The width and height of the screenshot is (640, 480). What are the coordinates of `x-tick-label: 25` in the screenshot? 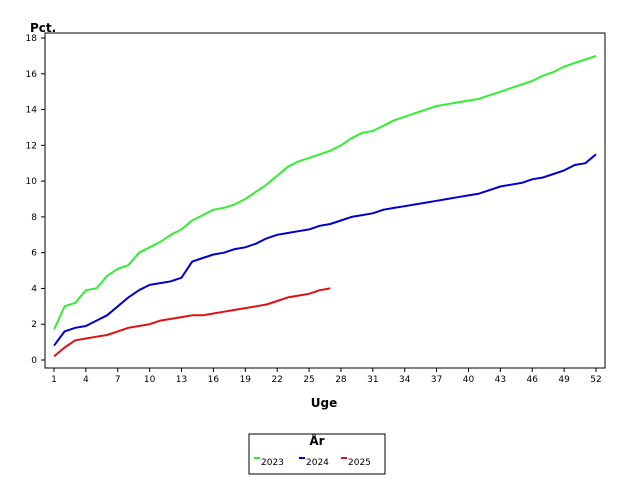 It's located at (308, 380).